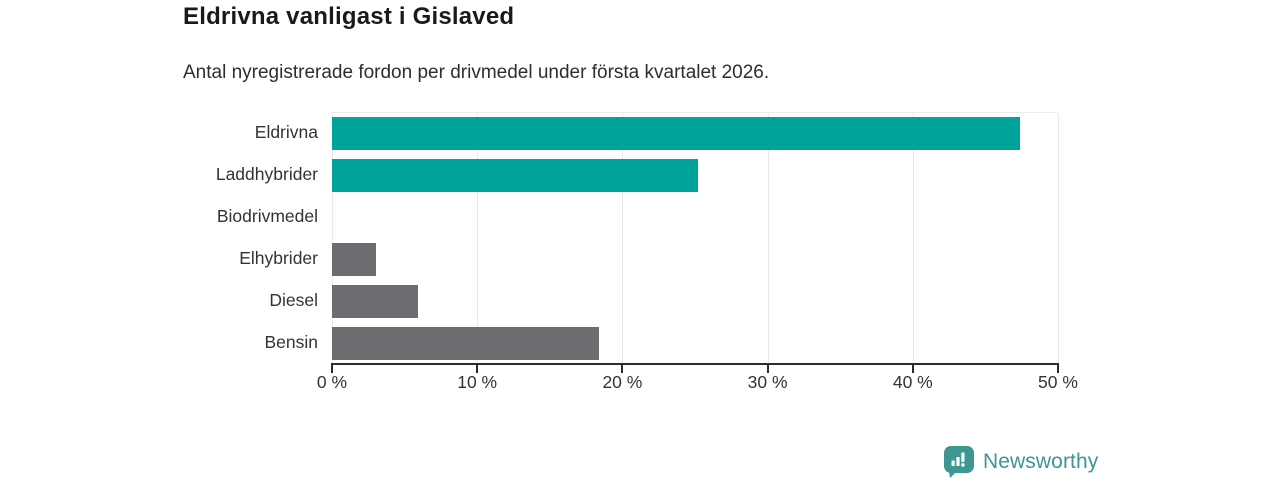 The image size is (1280, 480). What do you see at coordinates (332, 382) in the screenshot?
I see `x-axis-tick-label: 0 %` at bounding box center [332, 382].